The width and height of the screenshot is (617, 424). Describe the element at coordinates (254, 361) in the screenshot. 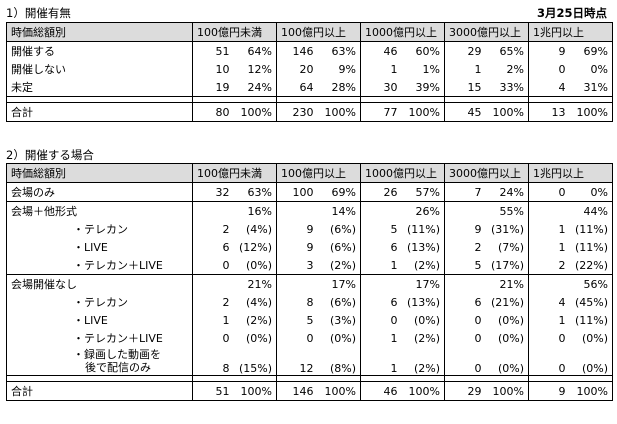

I see `cell-percent: (15%)` at that location.